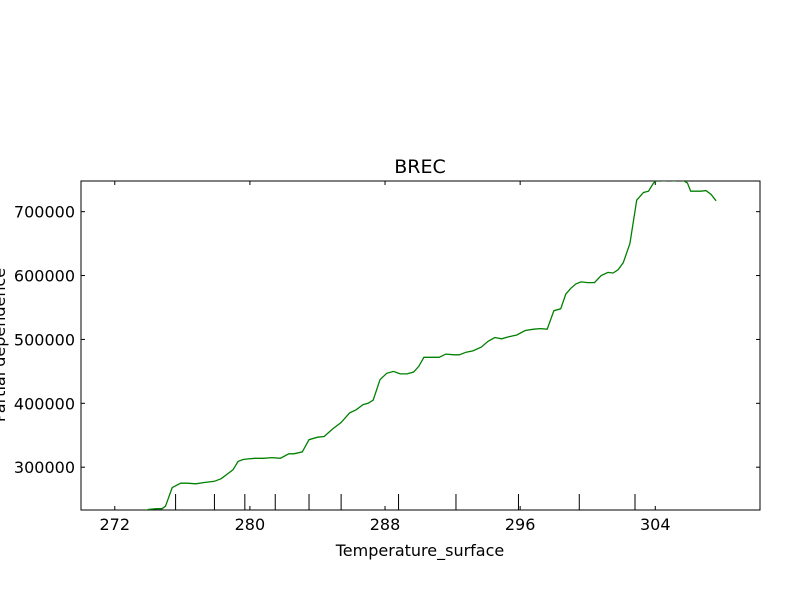 Image resolution: width=800 pixels, height=600 pixels. What do you see at coordinates (44, 467) in the screenshot?
I see `y-tick-label: 300000` at bounding box center [44, 467].